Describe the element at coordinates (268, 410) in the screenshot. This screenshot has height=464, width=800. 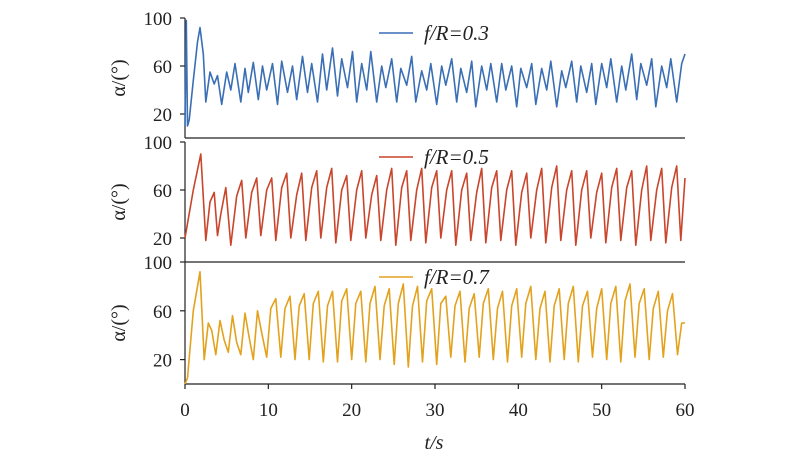
I see `x-tick-label: 10` at that location.